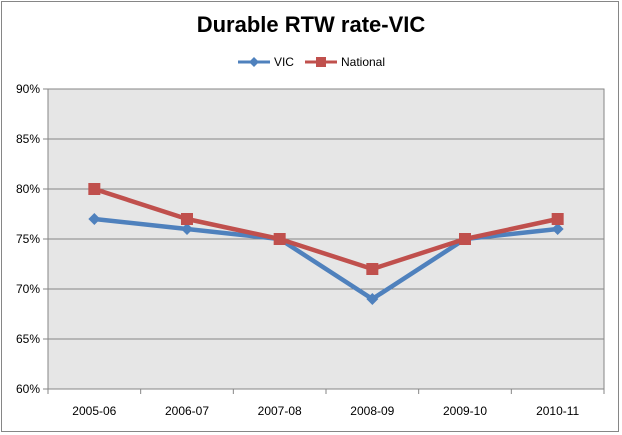  I want to click on y-tick-label: 85%, so click(28, 139).